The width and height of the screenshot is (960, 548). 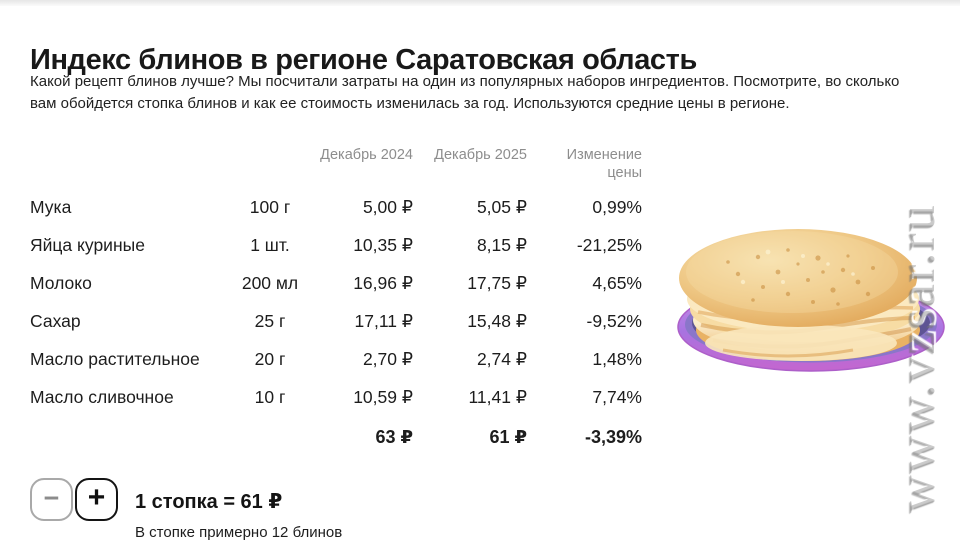 What do you see at coordinates (387, 358) in the screenshot?
I see `price-2024: 2,70 ₽` at bounding box center [387, 358].